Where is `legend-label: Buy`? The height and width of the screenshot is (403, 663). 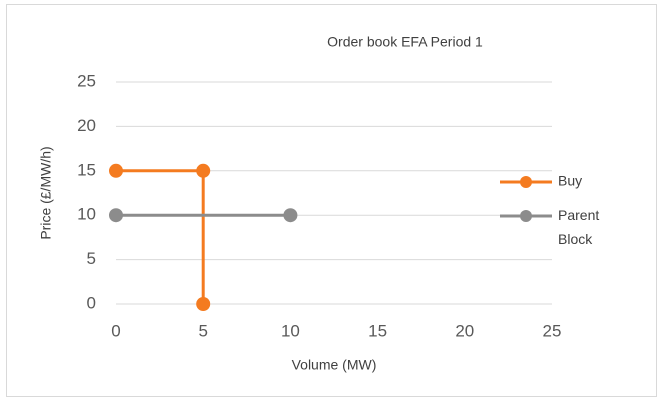
legend-label: Buy is located at coordinates (570, 181).